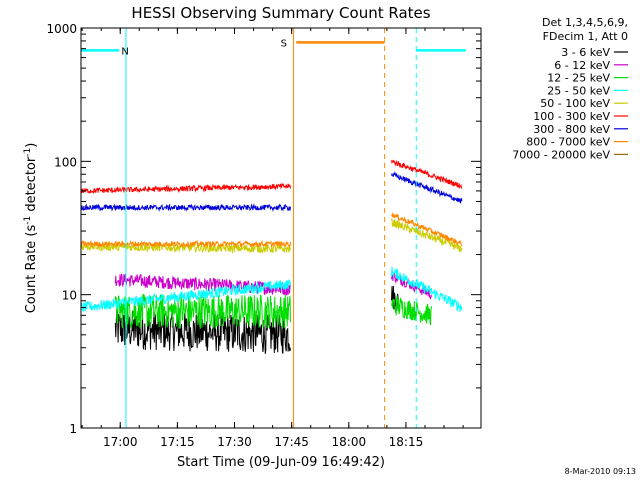  I want to click on y-axis-label-sup1: -1, so click(28, 220).